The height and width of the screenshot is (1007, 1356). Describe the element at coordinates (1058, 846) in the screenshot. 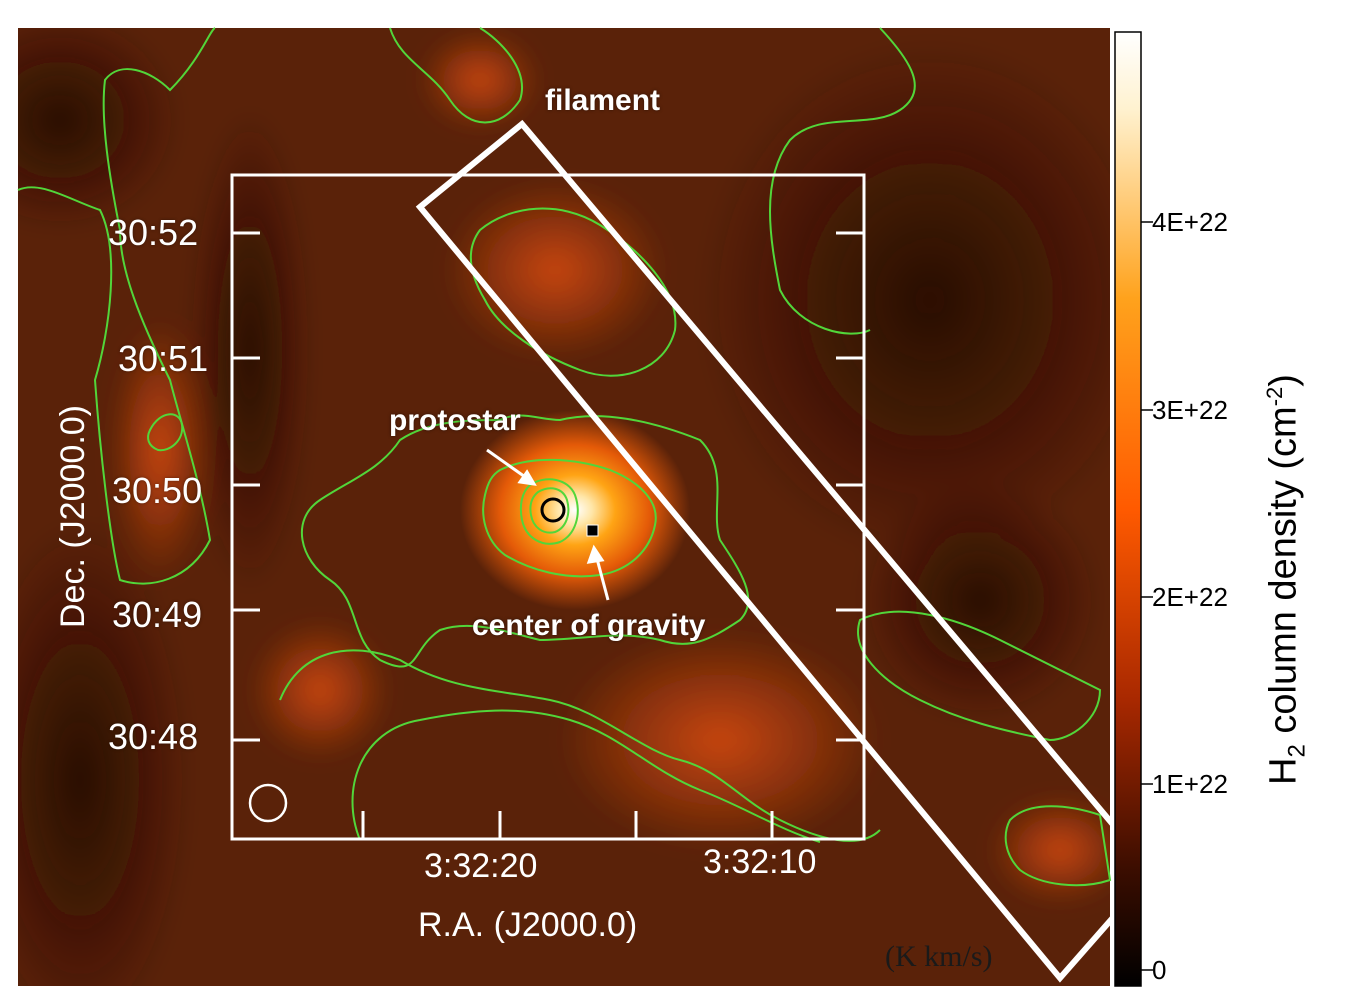

I see `contour-right-lower` at that location.